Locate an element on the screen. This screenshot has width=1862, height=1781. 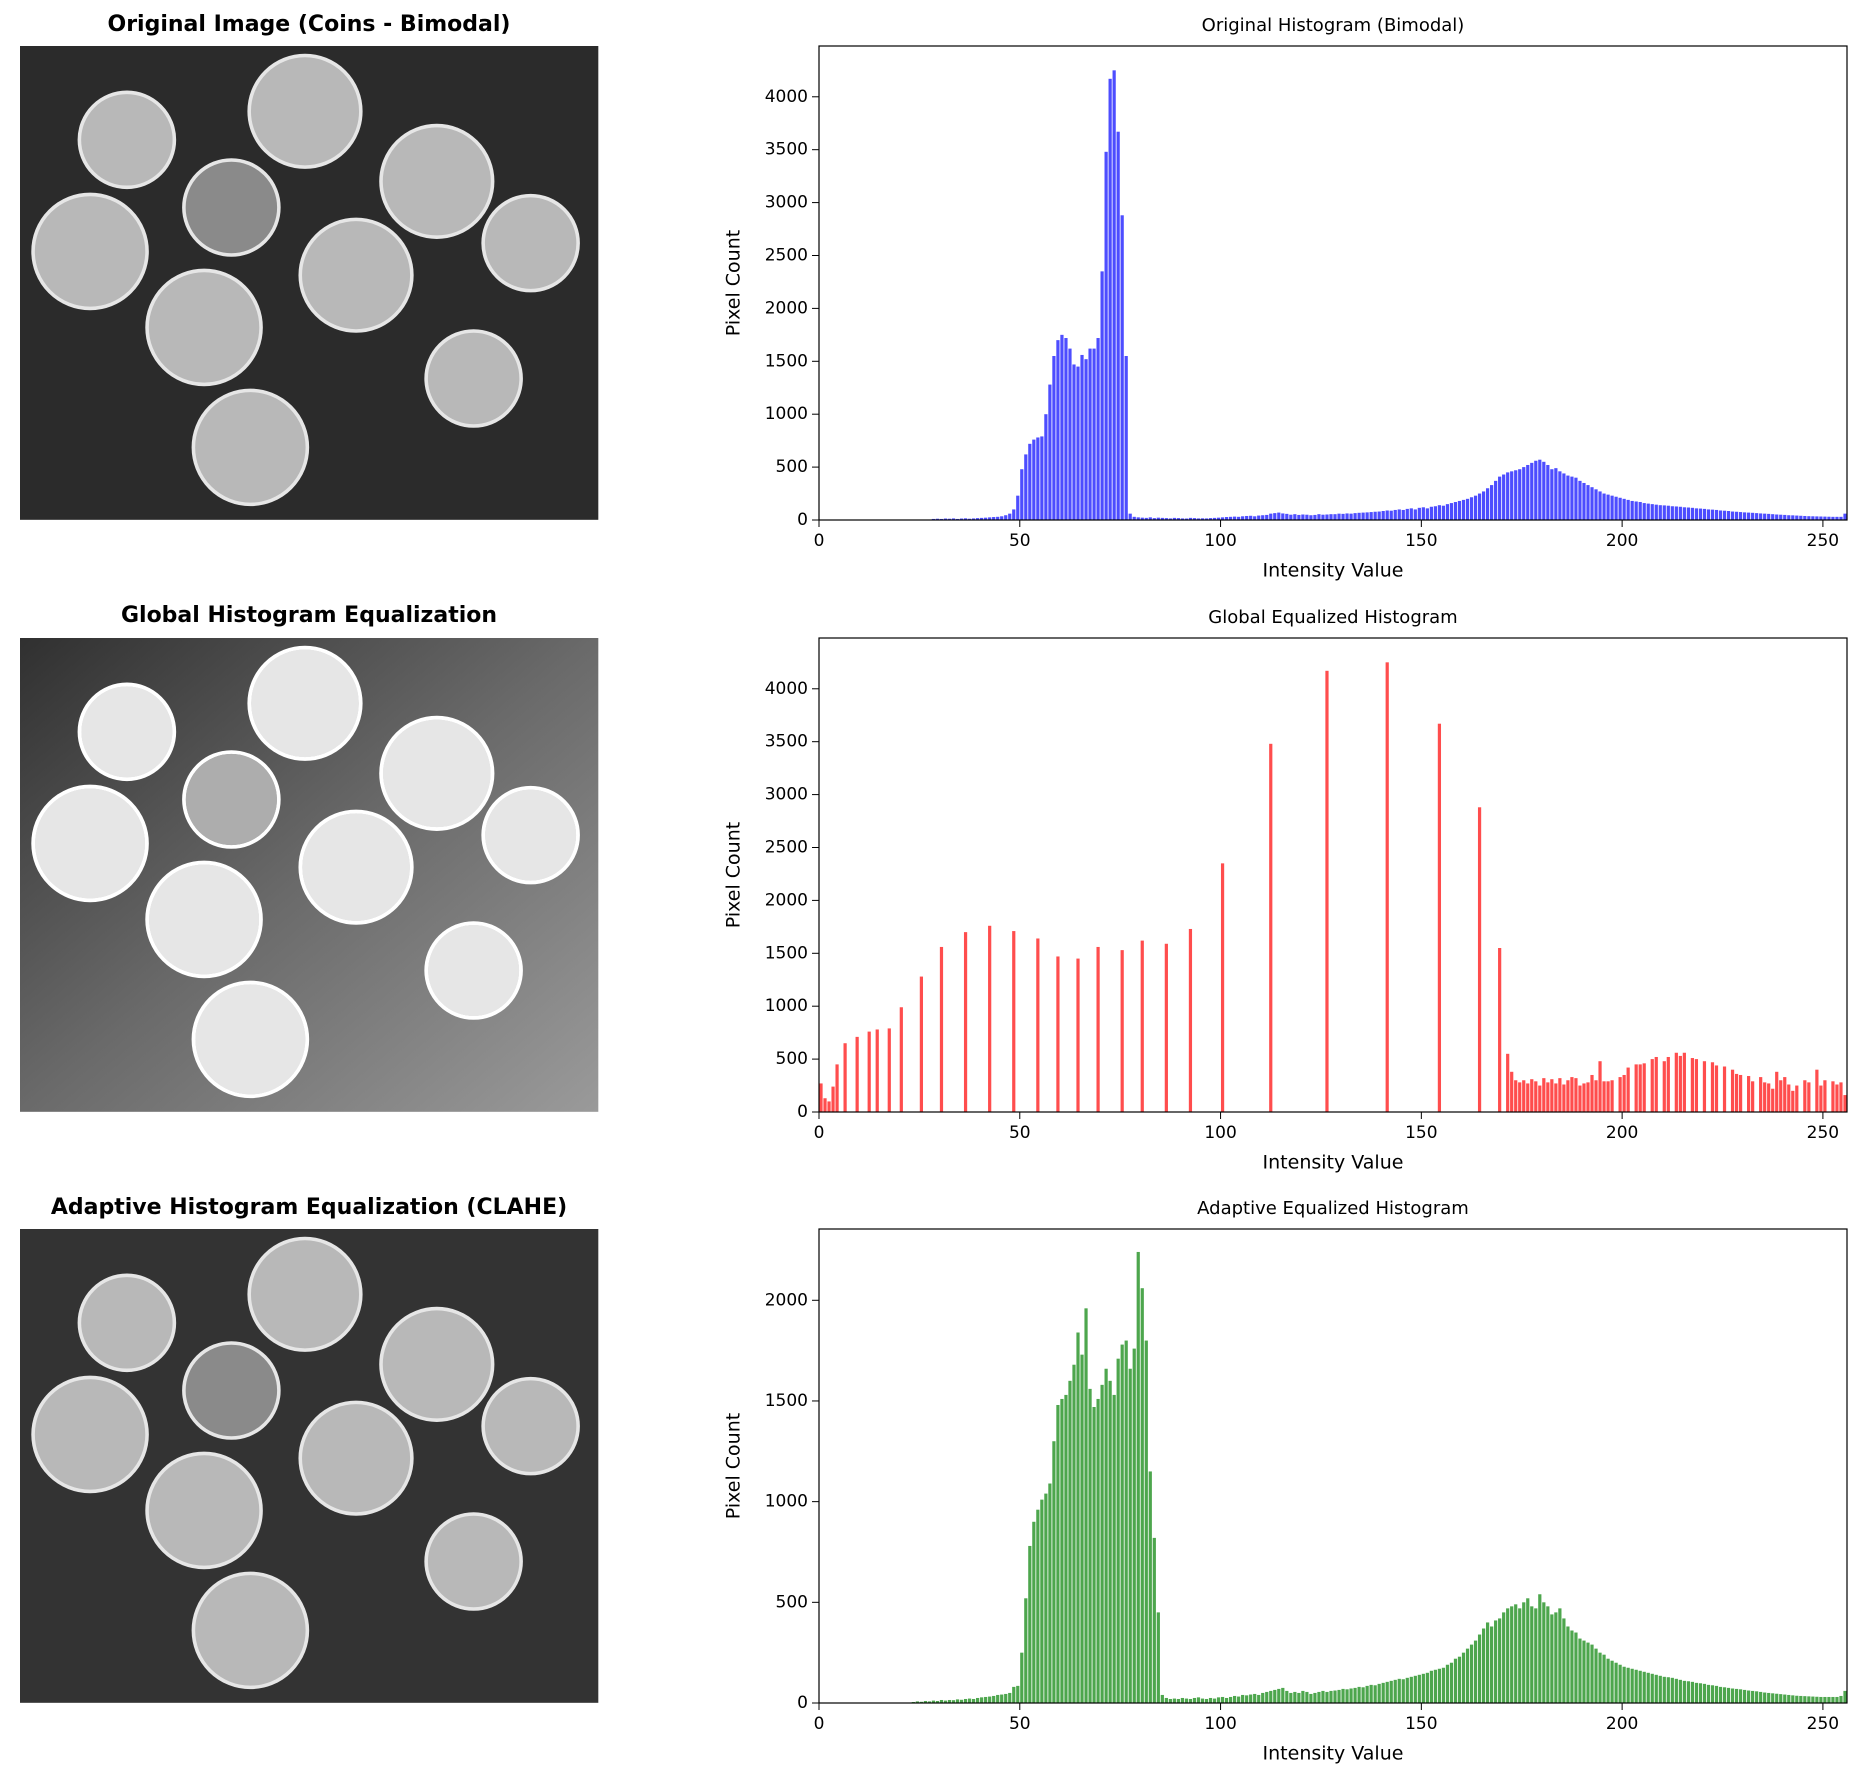
y-tick-label: 2000 is located at coordinates (786, 308).